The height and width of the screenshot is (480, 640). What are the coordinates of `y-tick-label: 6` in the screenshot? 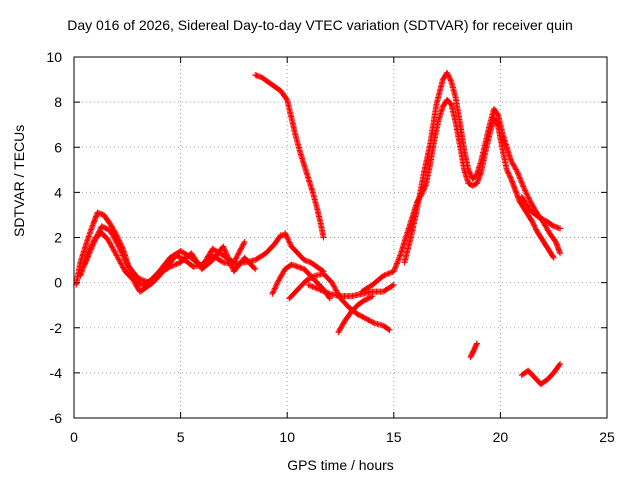 It's located at (58, 147).